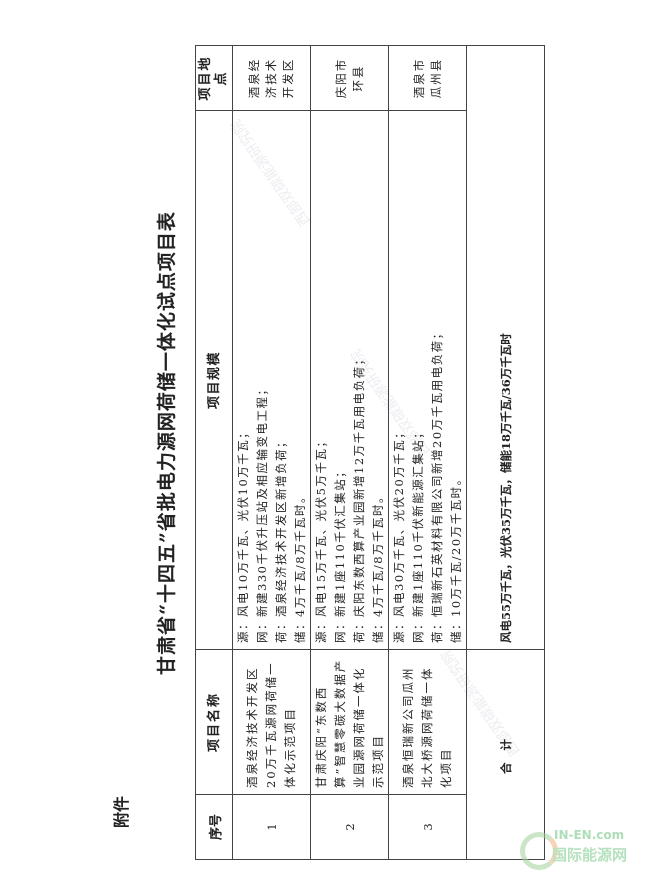 The height and width of the screenshot is (886, 652). What do you see at coordinates (242, 534) in the screenshot?
I see `scale-source: 源：风电10万千瓦、光伏10万千瓦；` at bounding box center [242, 534].